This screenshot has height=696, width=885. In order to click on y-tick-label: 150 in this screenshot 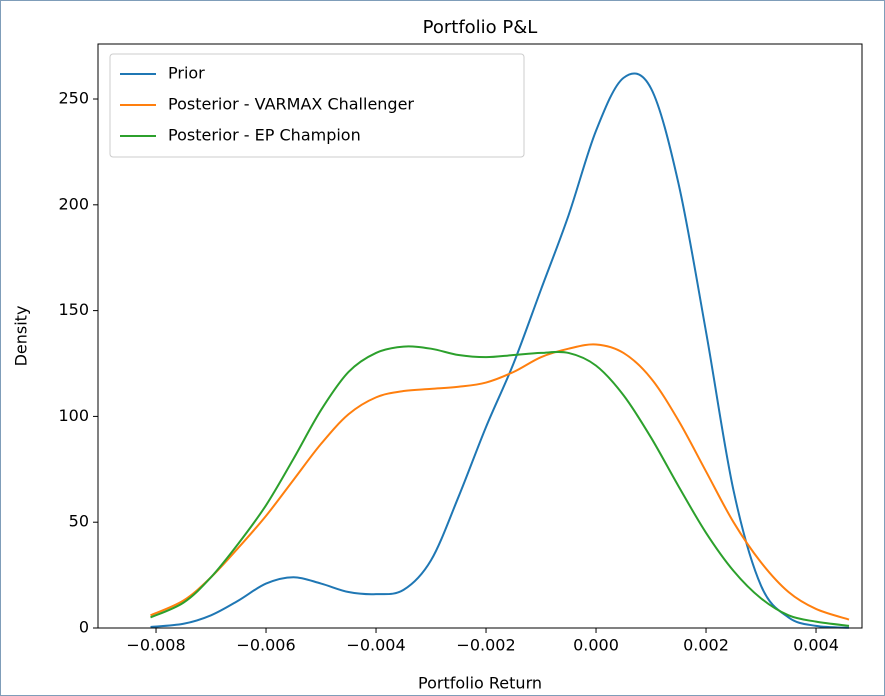, I will do `click(73, 309)`.